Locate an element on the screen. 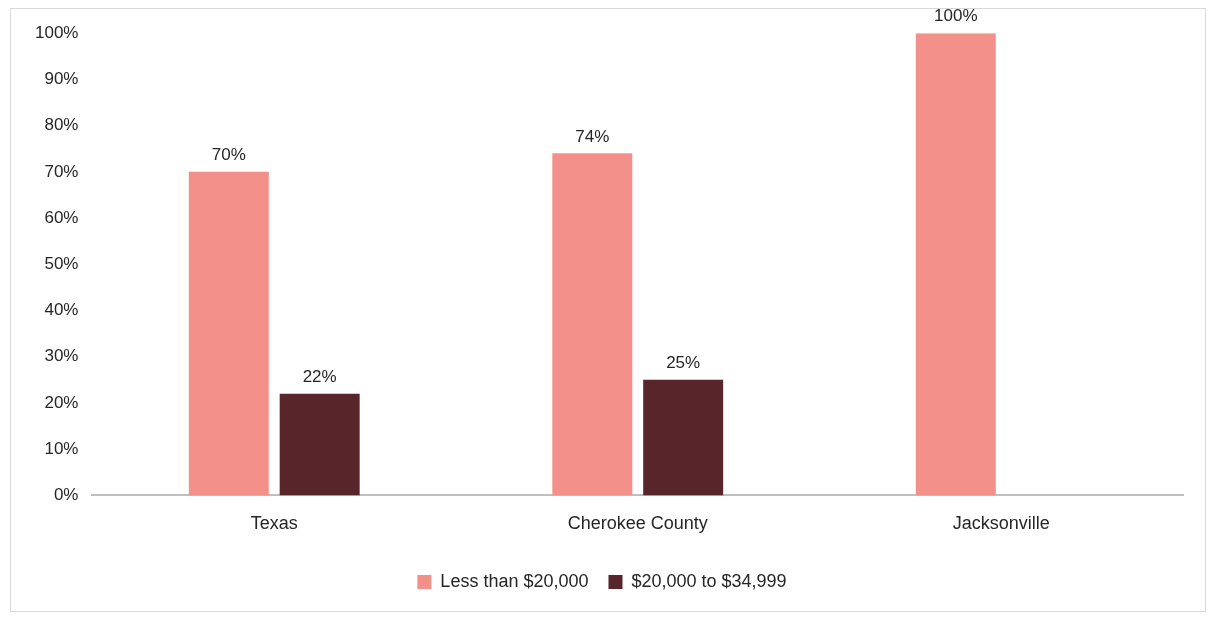  data-label: 22% is located at coordinates (319, 376).